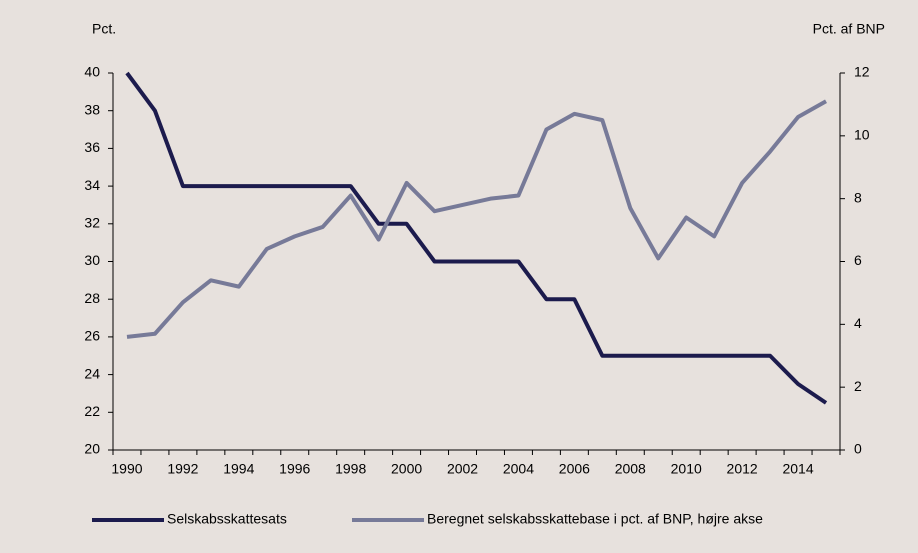 The width and height of the screenshot is (918, 553). Describe the element at coordinates (574, 469) in the screenshot. I see `x-tick-label: 2006` at that location.